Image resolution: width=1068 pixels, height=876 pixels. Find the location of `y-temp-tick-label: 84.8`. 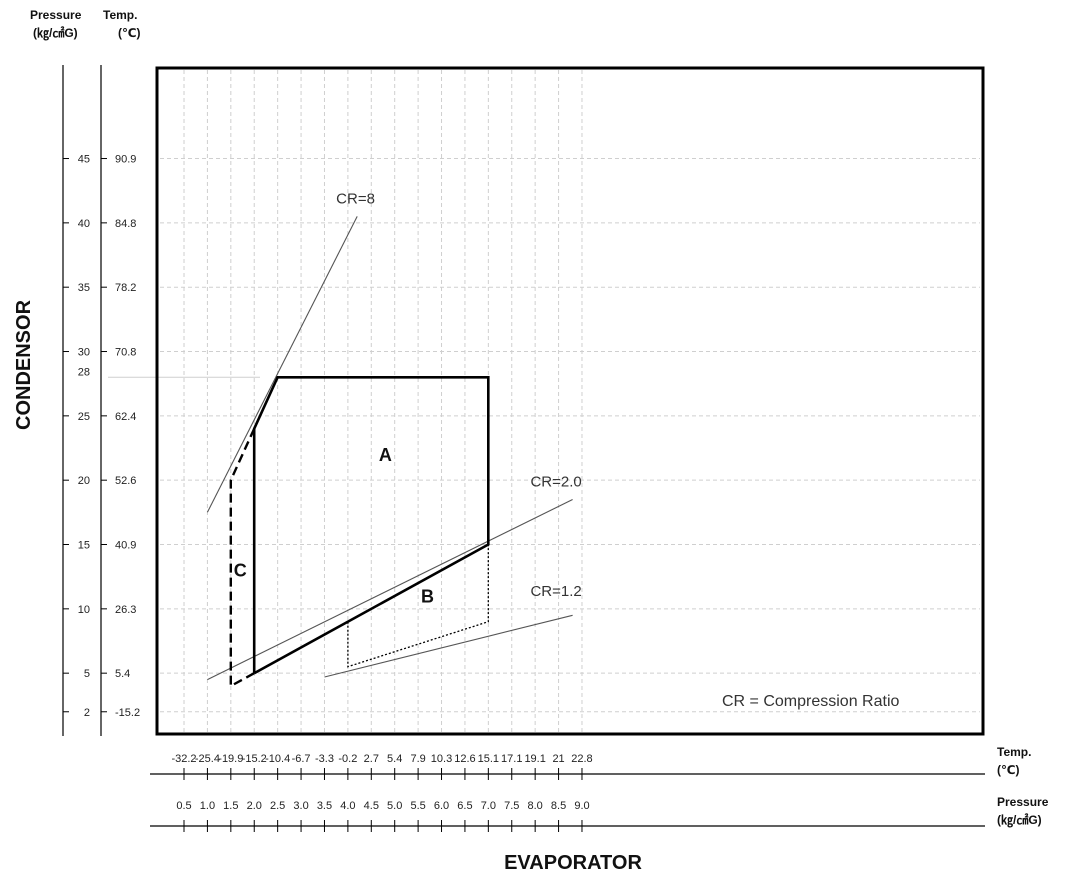

y-temp-tick-label: 84.8 is located at coordinates (125, 224).